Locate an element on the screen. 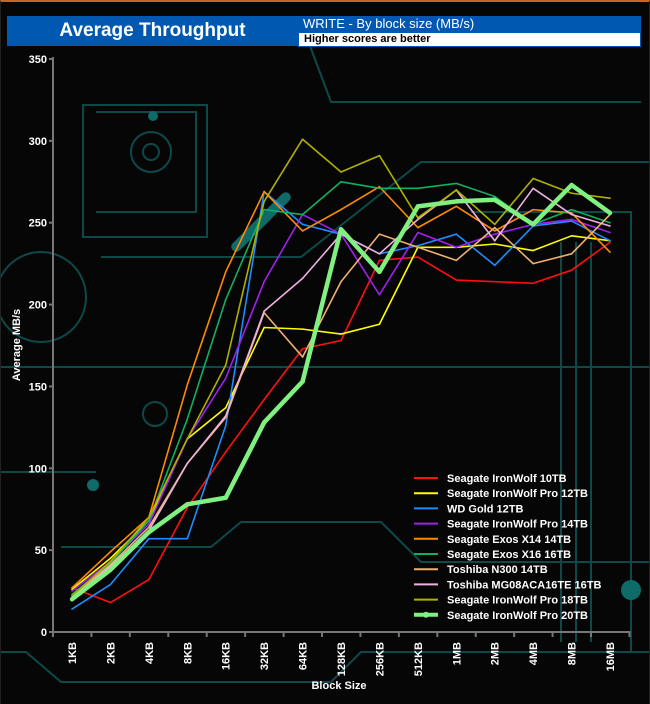 The height and width of the screenshot is (704, 650). y-tick-label: 150 is located at coordinates (38, 387).